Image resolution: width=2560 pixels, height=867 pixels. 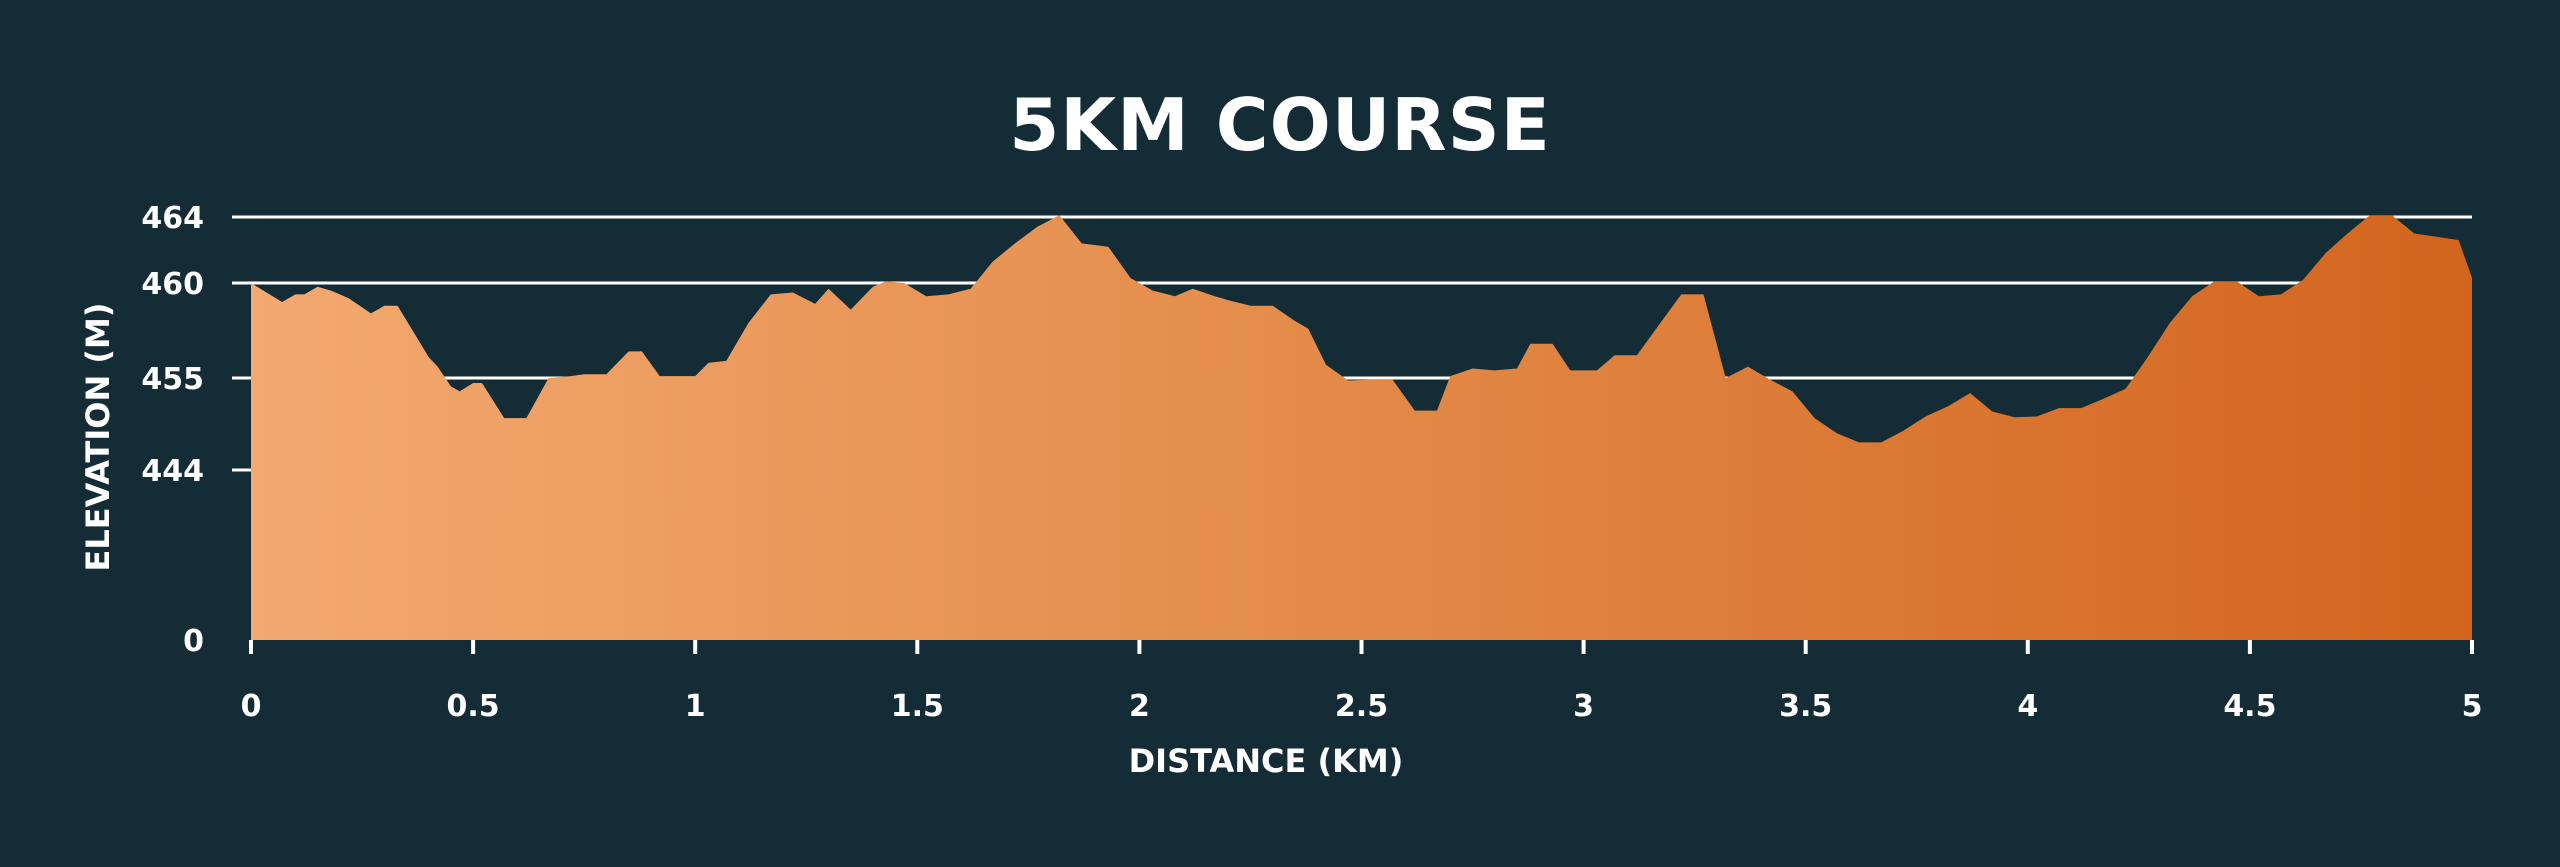 What do you see at coordinates (1266, 761) in the screenshot?
I see `x-axis-label: DISTANCE (KM)` at bounding box center [1266, 761].